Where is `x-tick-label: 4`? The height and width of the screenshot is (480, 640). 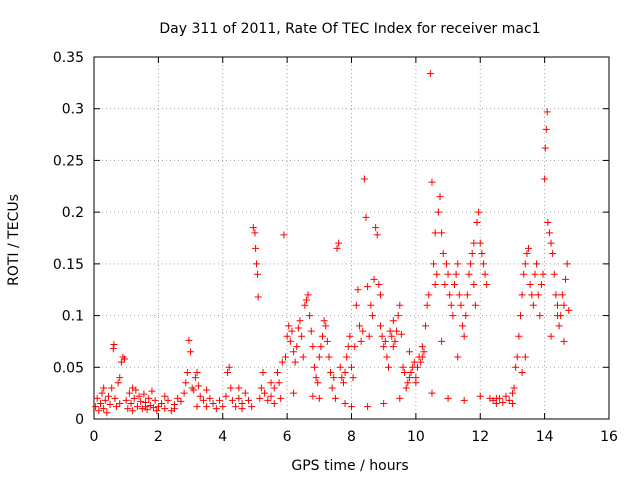
x-tick-label: 4 is located at coordinates (222, 437).